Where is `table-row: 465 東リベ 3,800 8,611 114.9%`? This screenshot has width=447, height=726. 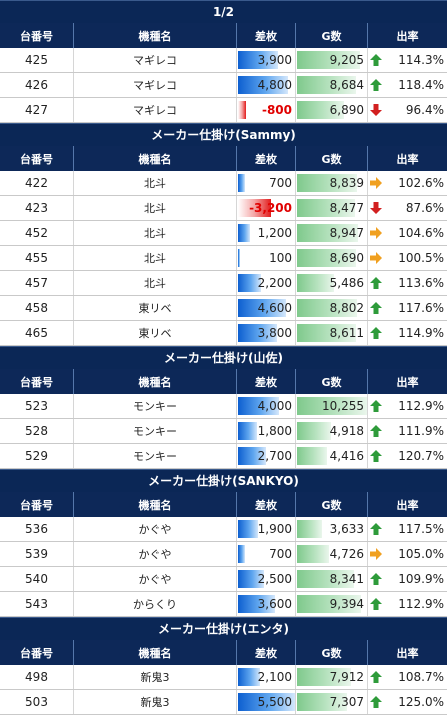
table-row: 465 東リベ 3,800 8,611 114.9% is located at coordinates (223, 333).